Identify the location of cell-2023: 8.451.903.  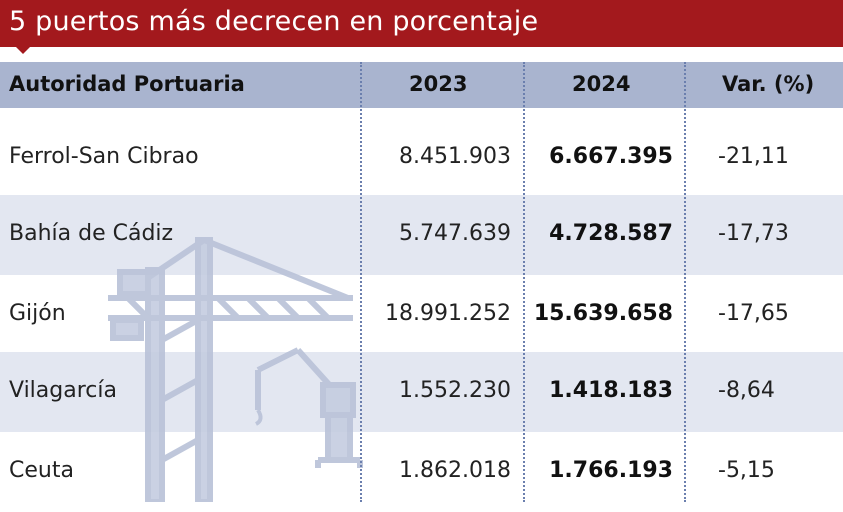
(455, 156).